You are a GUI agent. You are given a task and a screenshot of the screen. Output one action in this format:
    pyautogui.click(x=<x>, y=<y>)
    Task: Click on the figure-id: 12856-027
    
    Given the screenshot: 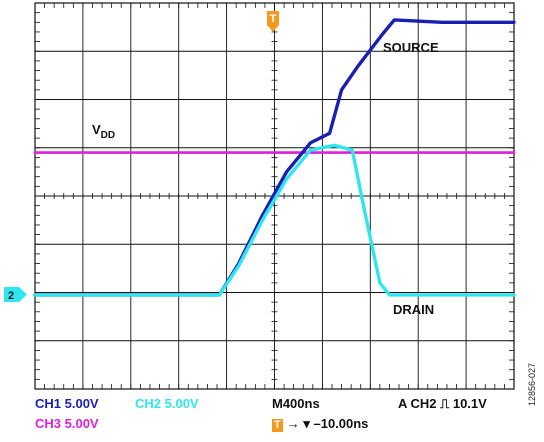 What is the action you would take?
    pyautogui.click(x=532, y=384)
    